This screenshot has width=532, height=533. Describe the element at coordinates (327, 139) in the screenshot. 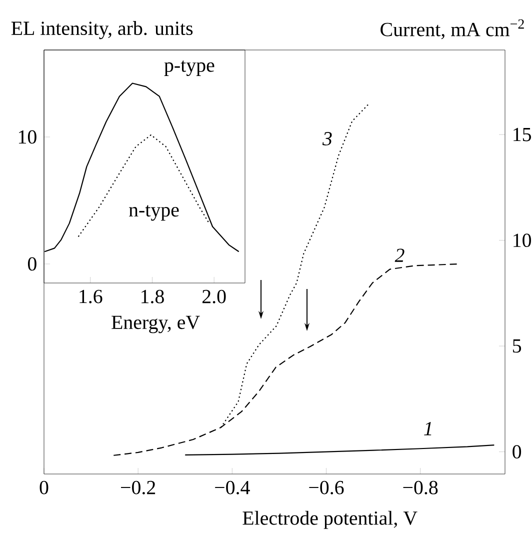

I see `series-label: 3` at that location.